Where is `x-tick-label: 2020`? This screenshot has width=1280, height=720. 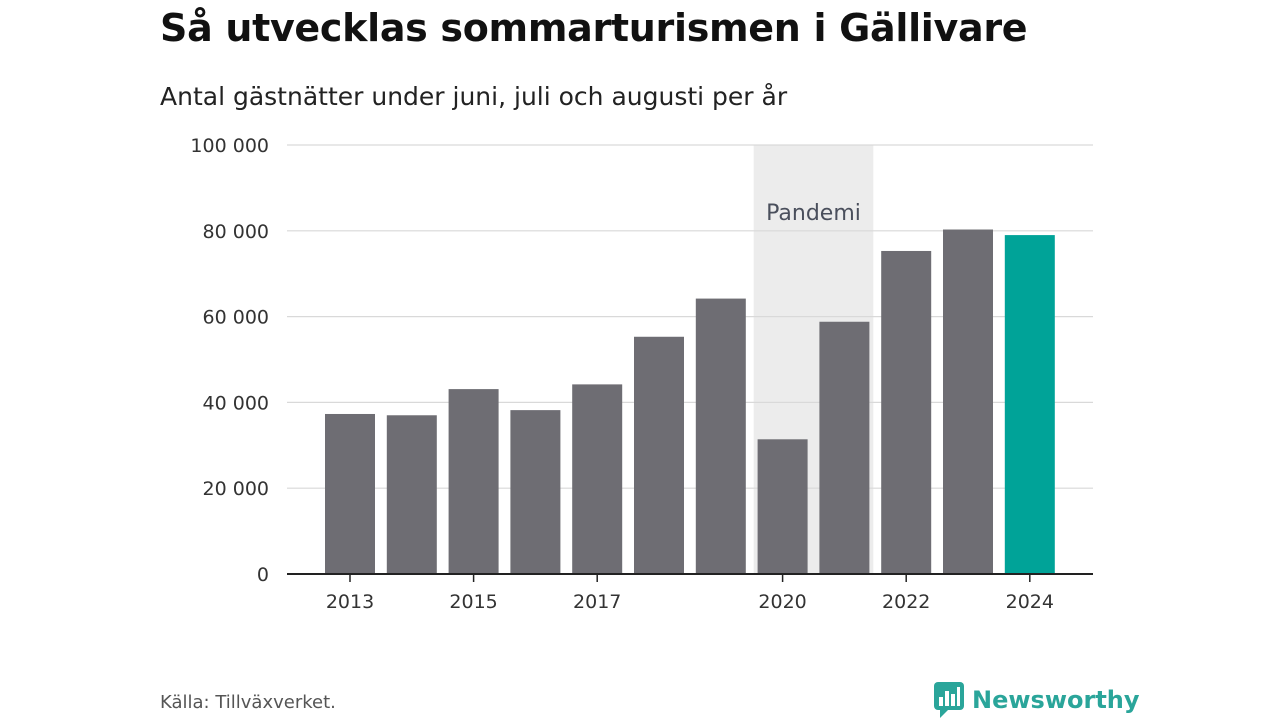
x-tick-label: 2020 is located at coordinates (782, 602).